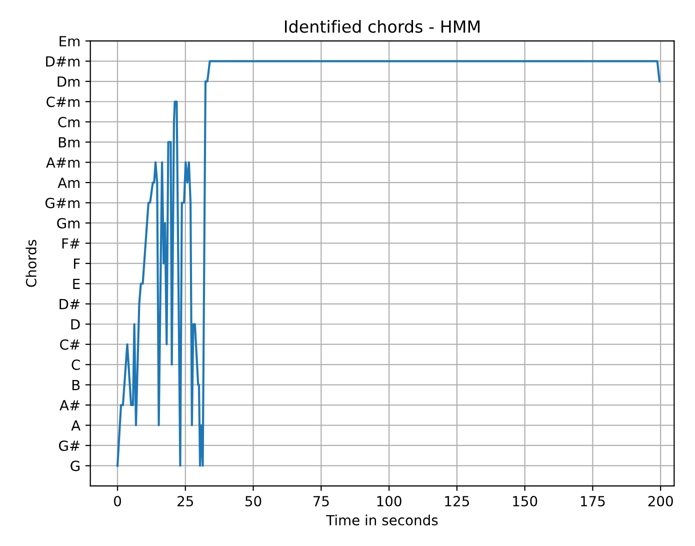  Describe the element at coordinates (63, 61) in the screenshot. I see `category-label: D#m` at that location.